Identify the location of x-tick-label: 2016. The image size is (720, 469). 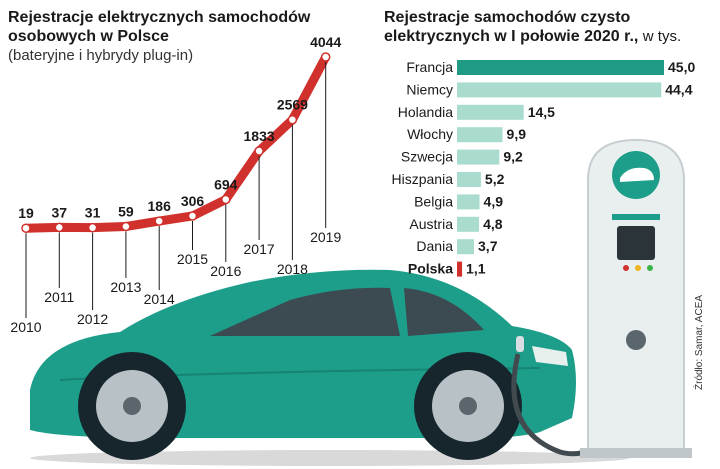
(225, 271).